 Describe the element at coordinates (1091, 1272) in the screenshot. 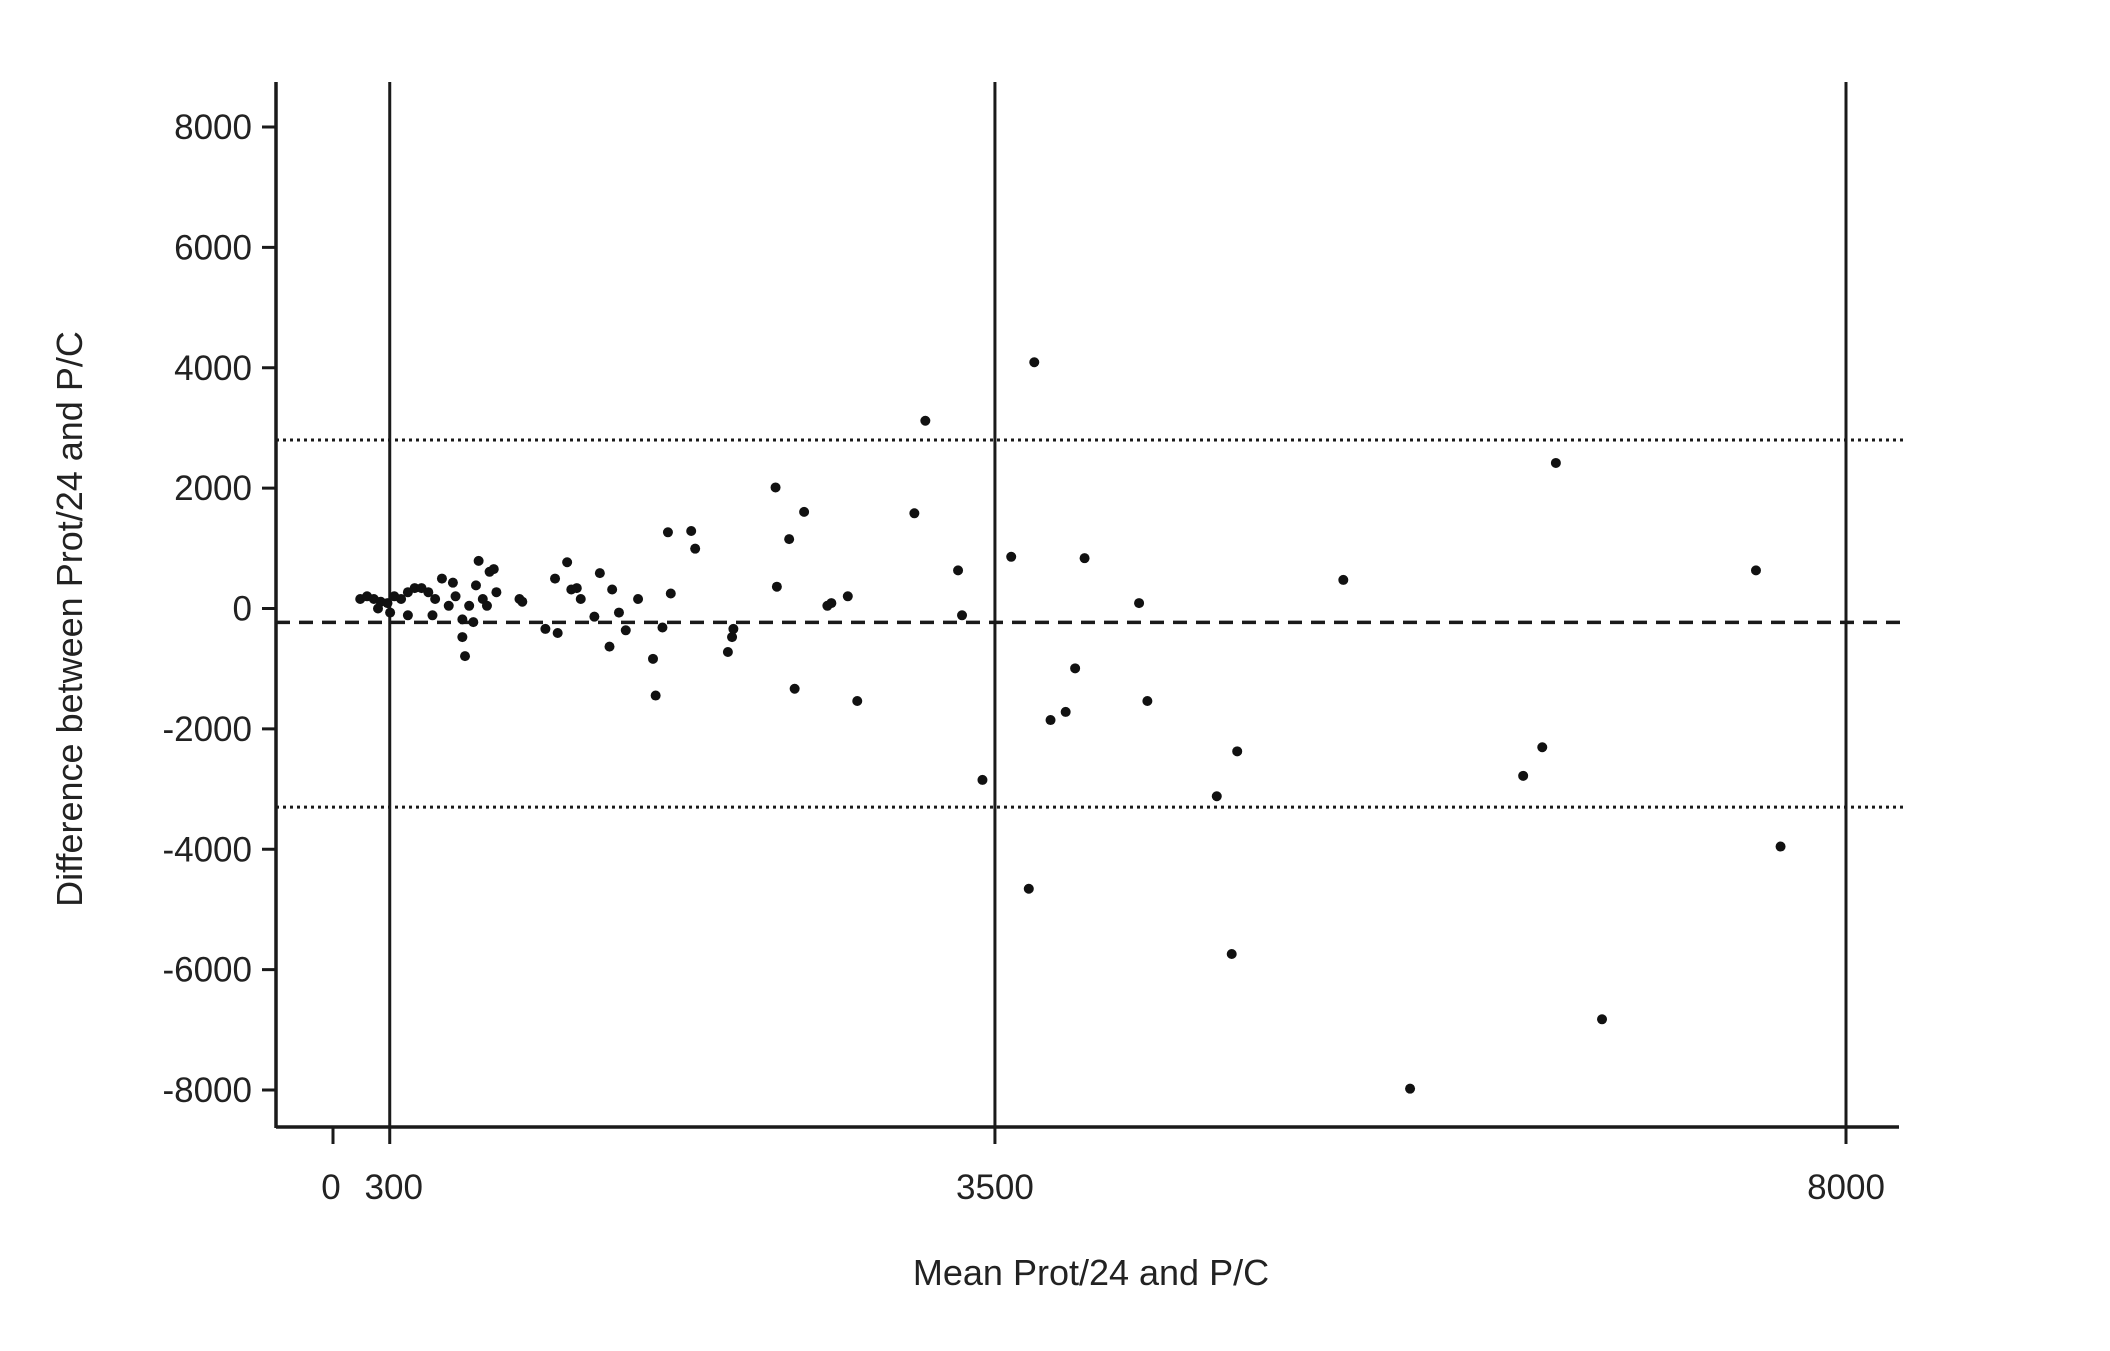

I see `x-axis-label: Mean Prot/24 and P/C` at that location.